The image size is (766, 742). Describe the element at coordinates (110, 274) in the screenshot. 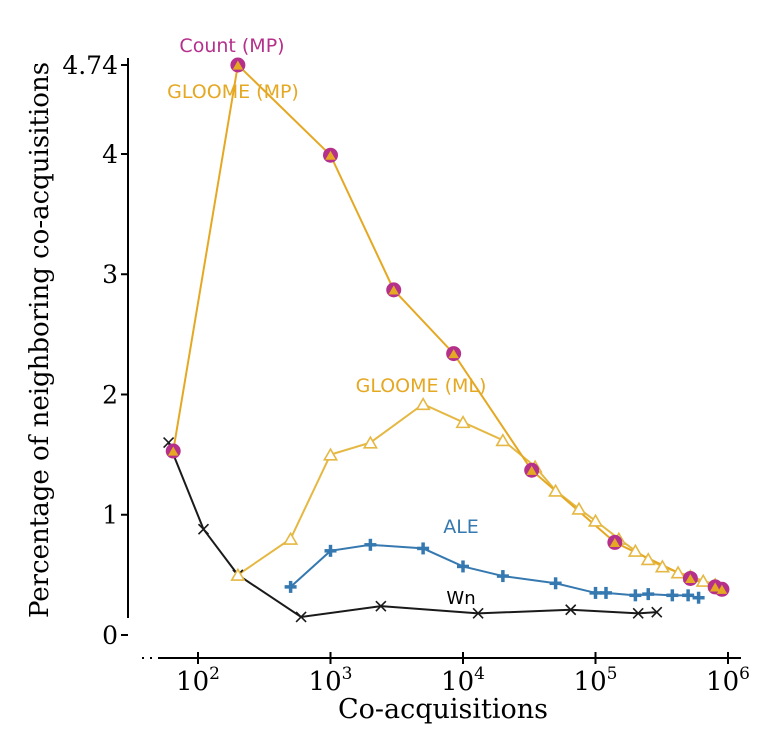

I see `y-tick-label: 3` at that location.